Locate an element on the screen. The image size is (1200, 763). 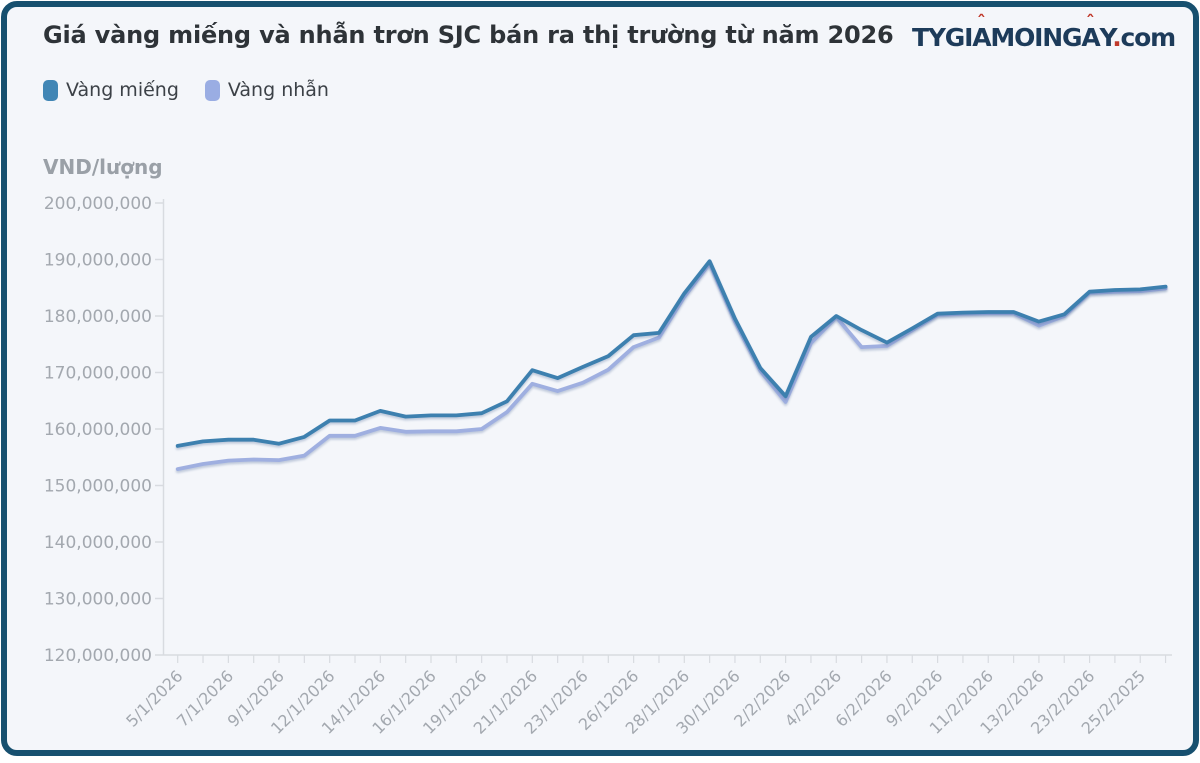
legend-item-vang-mieng: Vàng miếng is located at coordinates (111, 90).